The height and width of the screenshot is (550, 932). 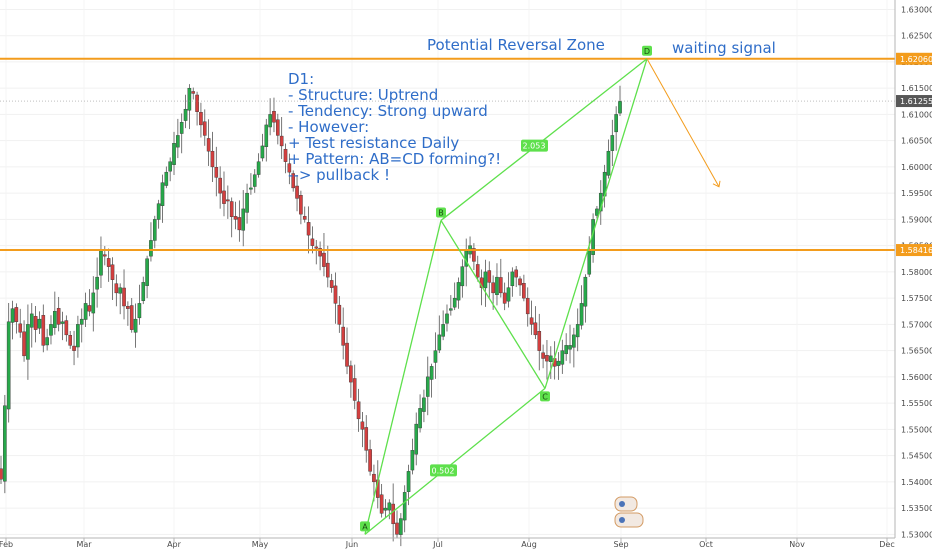 I want to click on arrow-shaft, so click(x=683, y=123).